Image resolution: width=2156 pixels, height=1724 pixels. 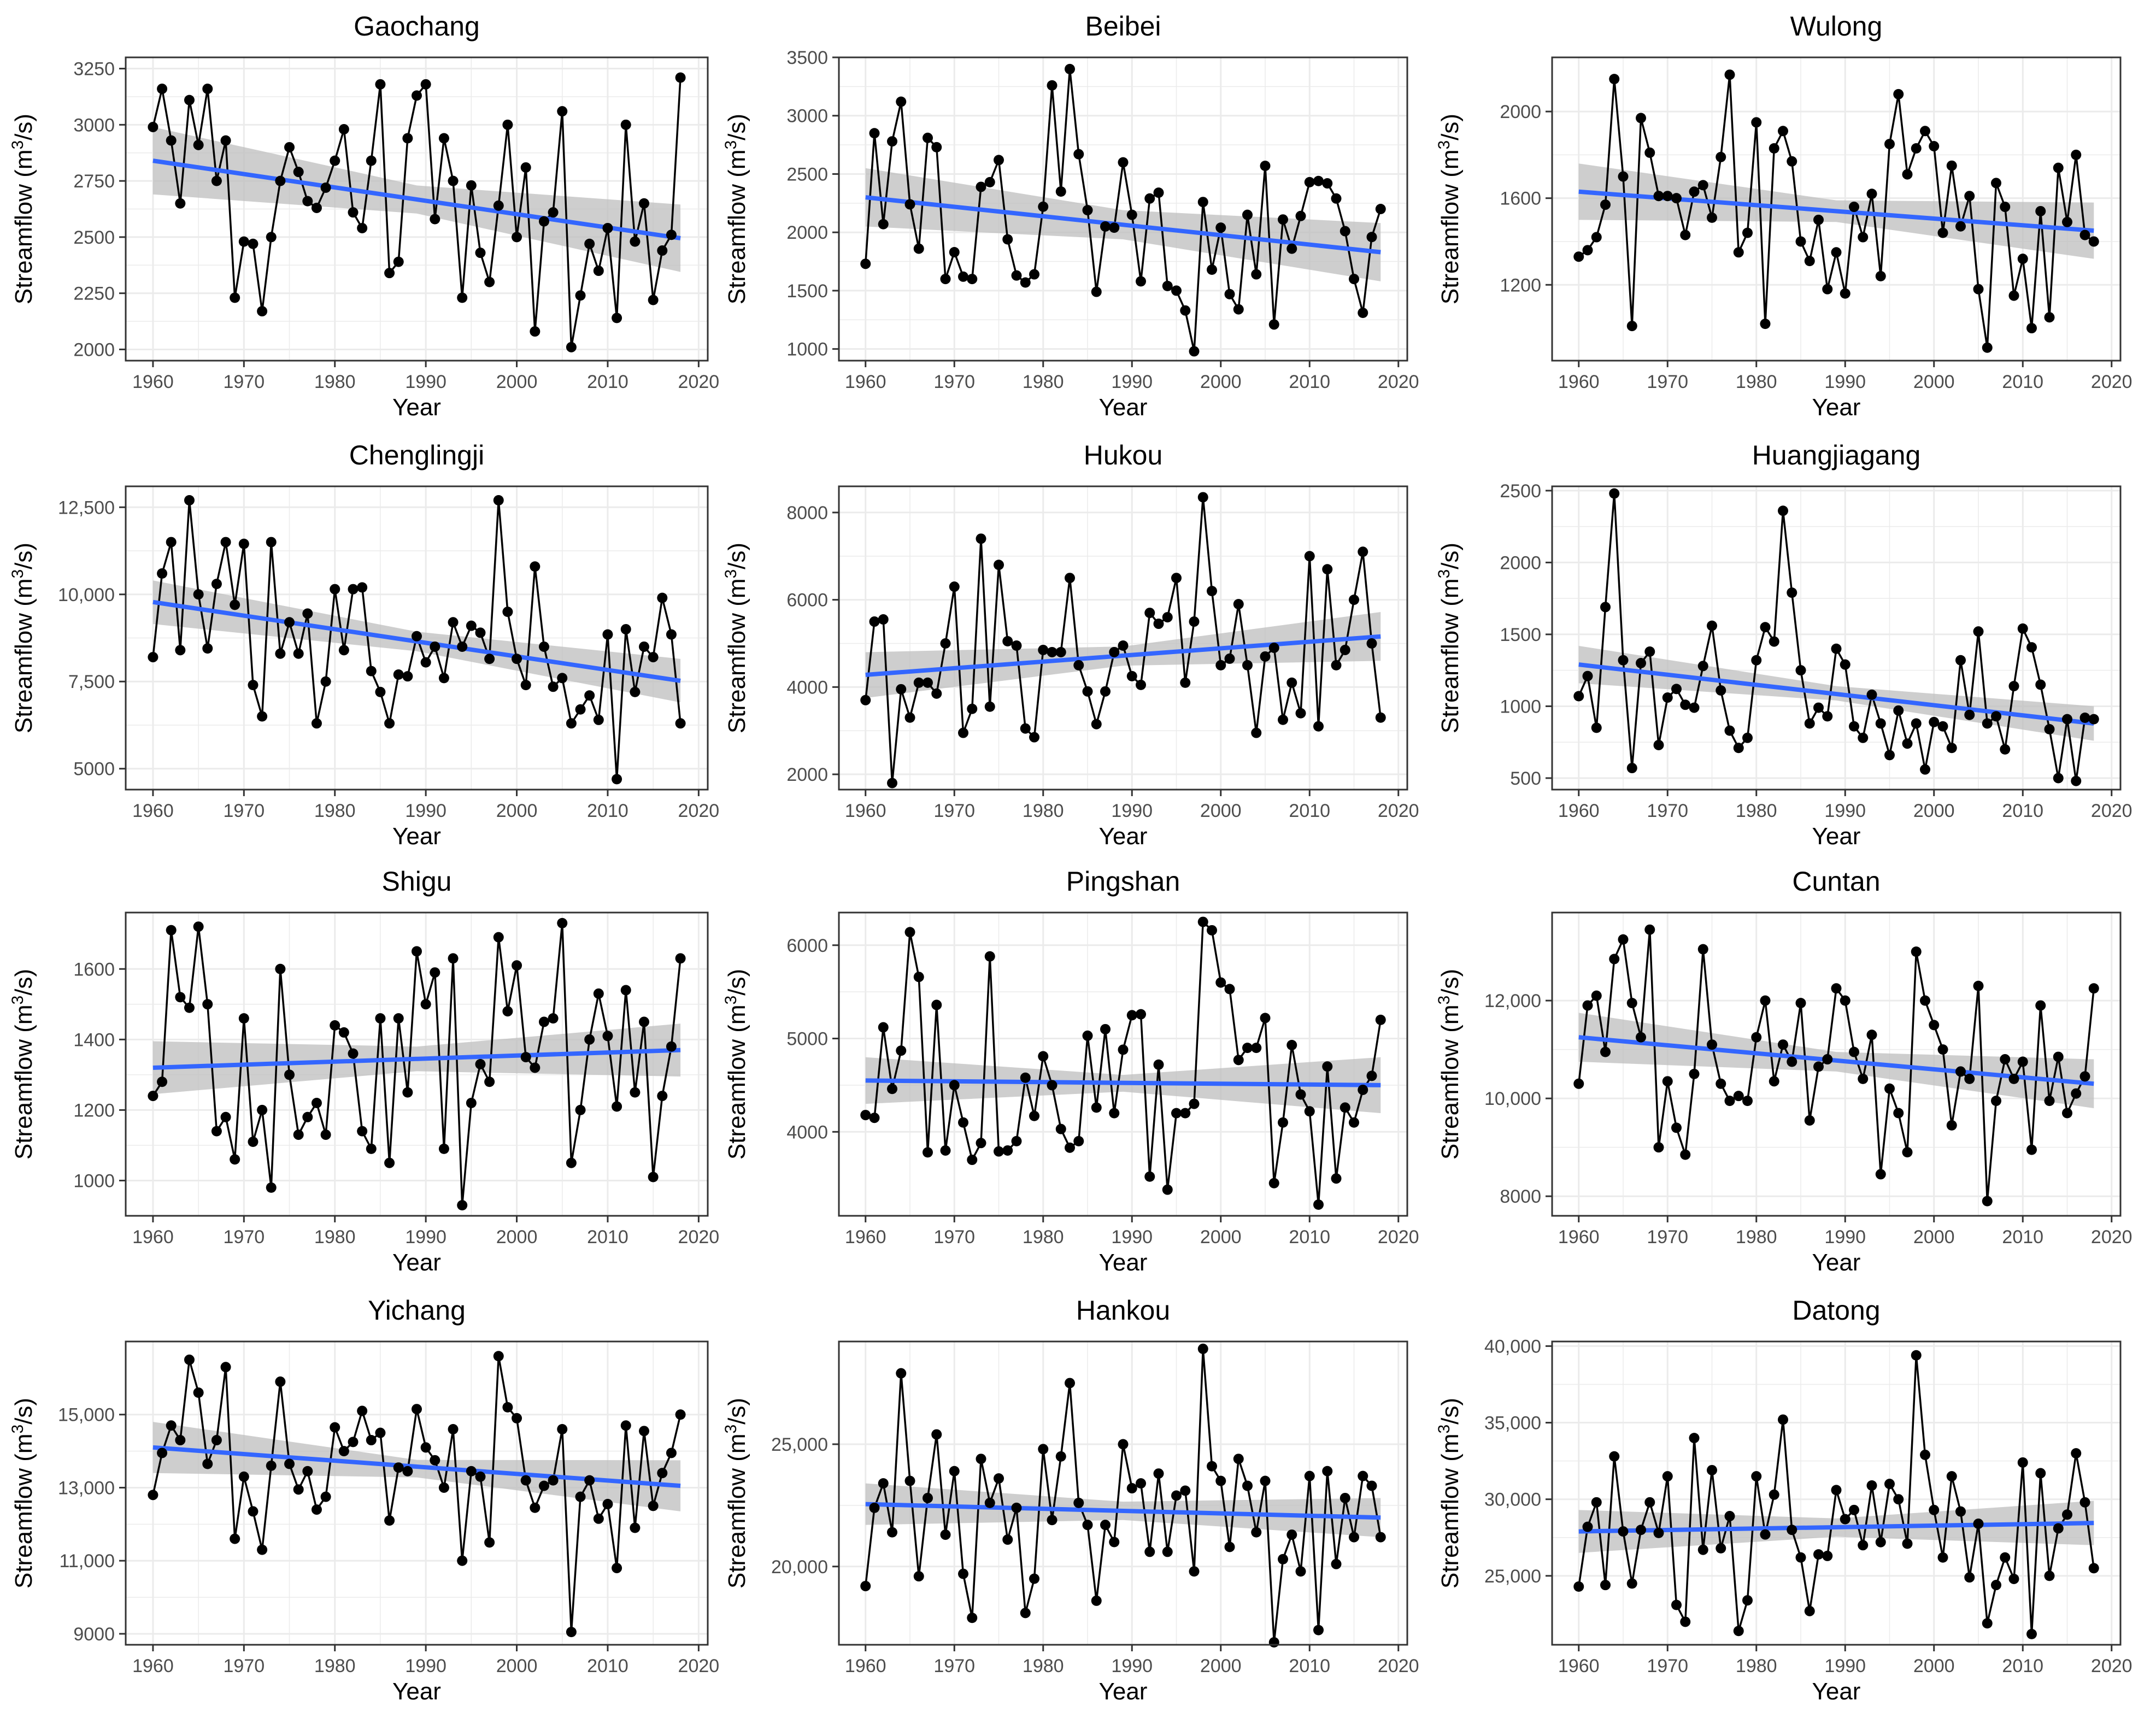 I want to click on y-tick-label: 25,000, so click(x=1512, y=1577).